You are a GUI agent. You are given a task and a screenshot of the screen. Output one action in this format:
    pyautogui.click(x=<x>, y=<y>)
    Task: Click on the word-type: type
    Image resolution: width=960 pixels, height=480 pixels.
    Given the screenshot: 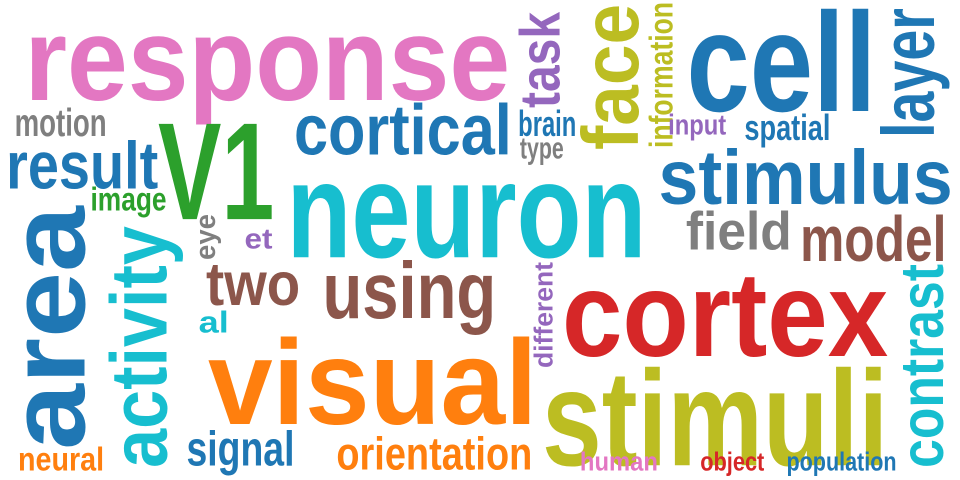 What is the action you would take?
    pyautogui.click(x=541, y=148)
    